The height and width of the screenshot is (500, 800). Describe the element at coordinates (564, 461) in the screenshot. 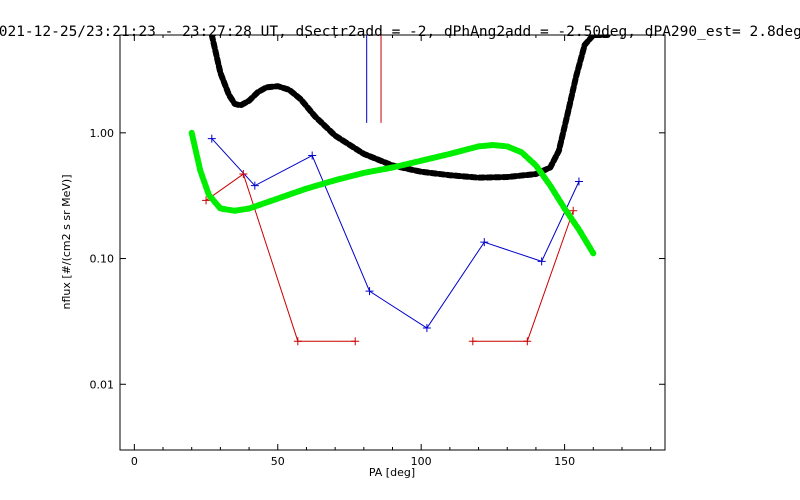

I see `x-tick-label: 150` at that location.